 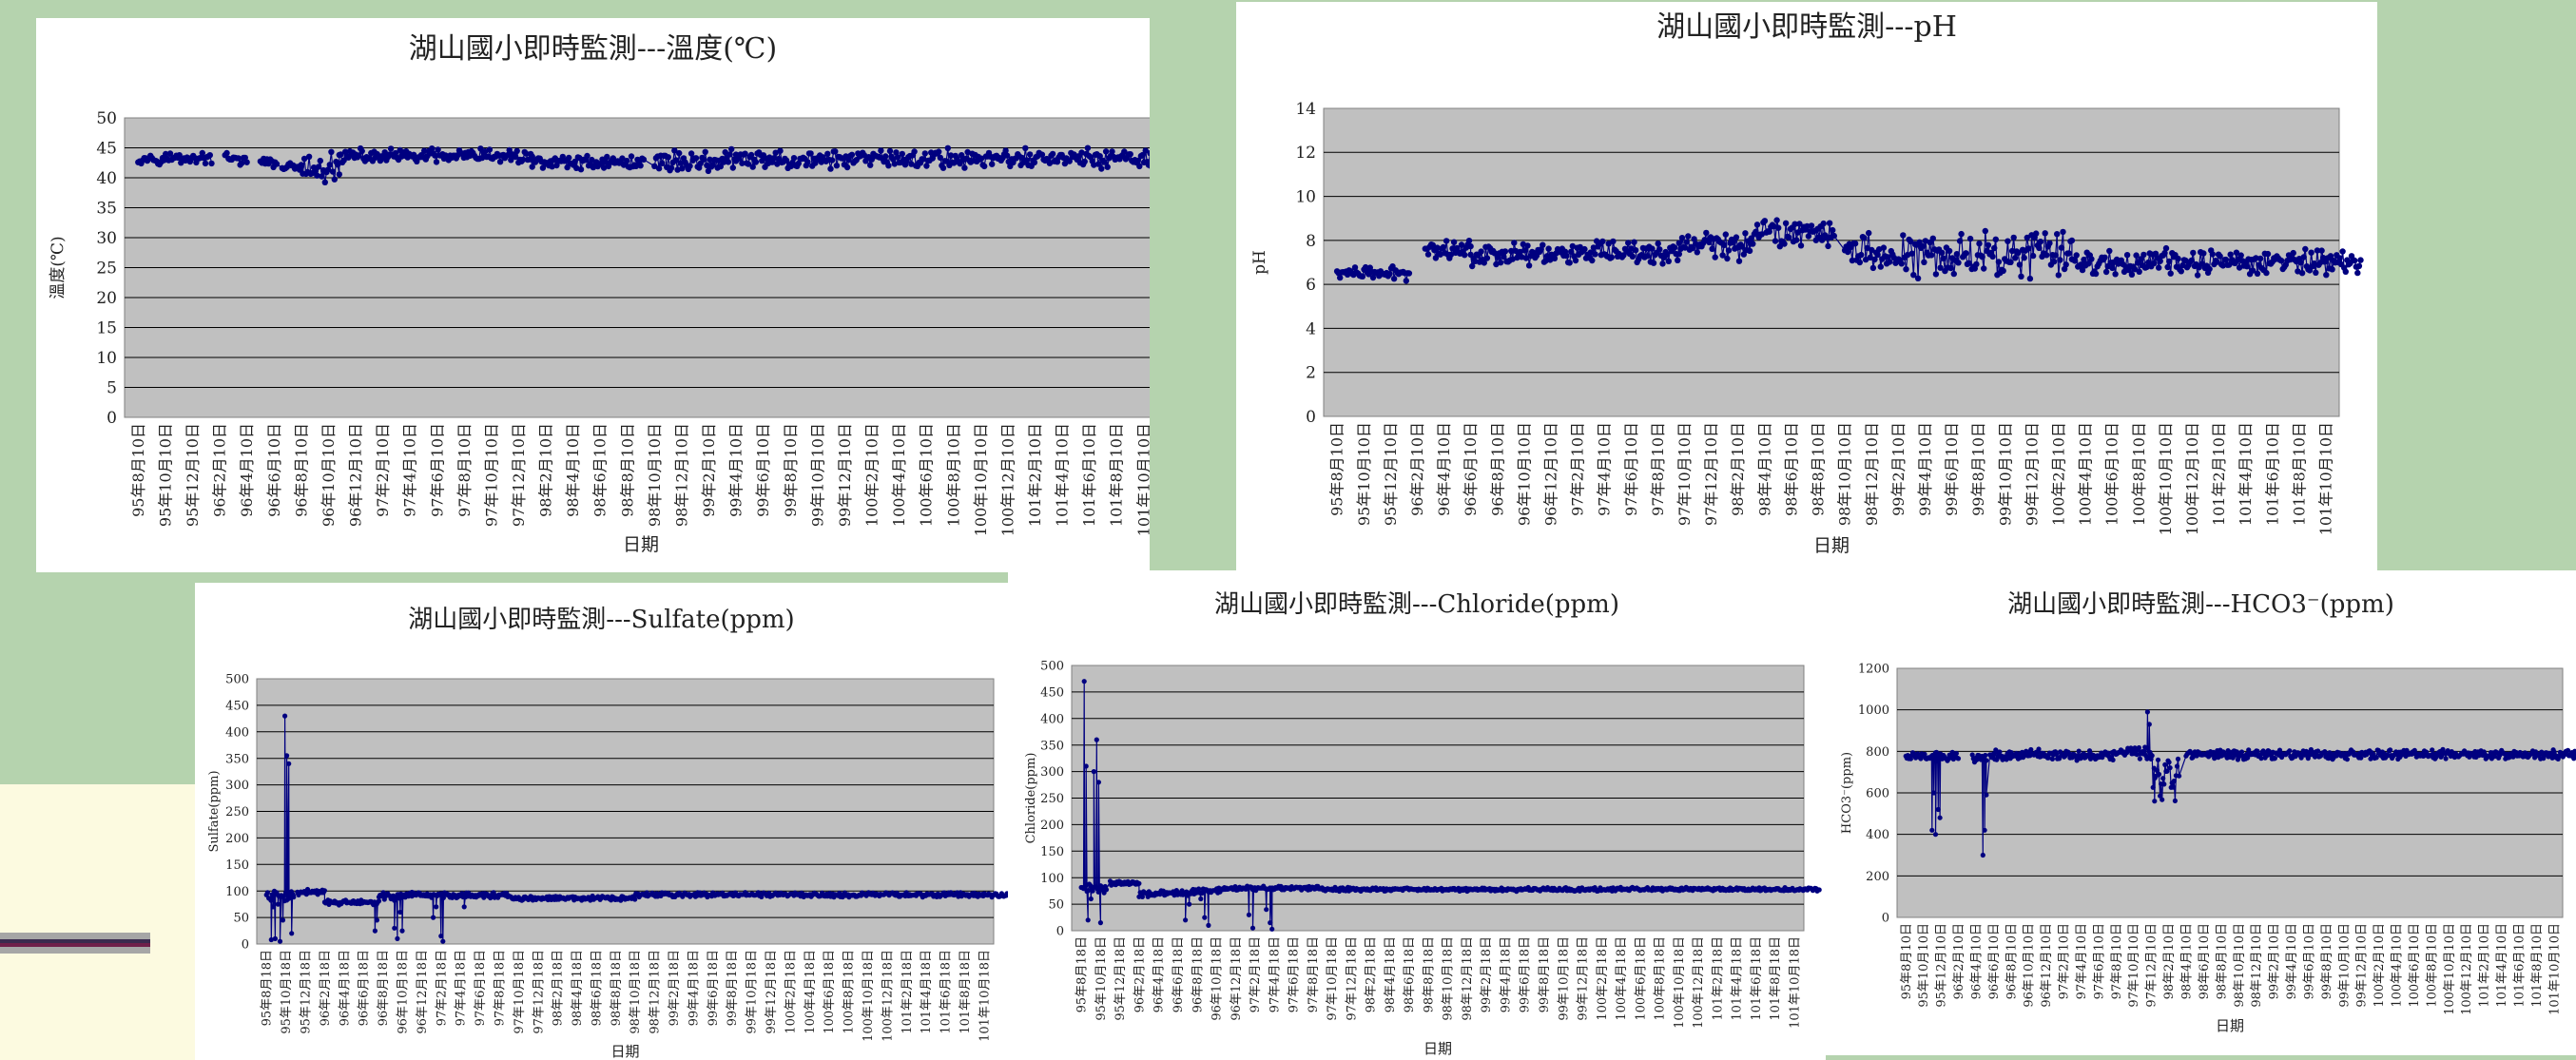 What do you see at coordinates (2005, 474) in the screenshot?
I see `x-tick-label: 99年10月10日` at bounding box center [2005, 474].